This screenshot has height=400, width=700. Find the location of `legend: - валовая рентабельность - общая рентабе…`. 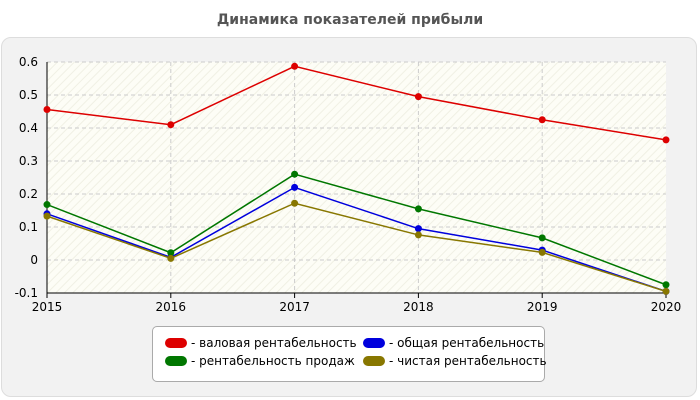

legend: - валовая рентабельность - общая рентабе… is located at coordinates (349, 354).